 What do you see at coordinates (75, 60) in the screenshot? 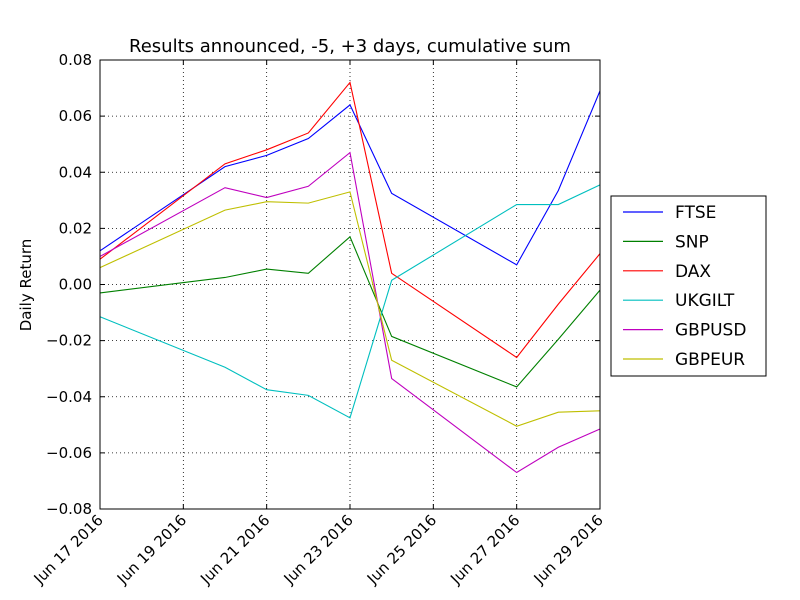
I see `y-tick-label: 0.08` at bounding box center [75, 60].